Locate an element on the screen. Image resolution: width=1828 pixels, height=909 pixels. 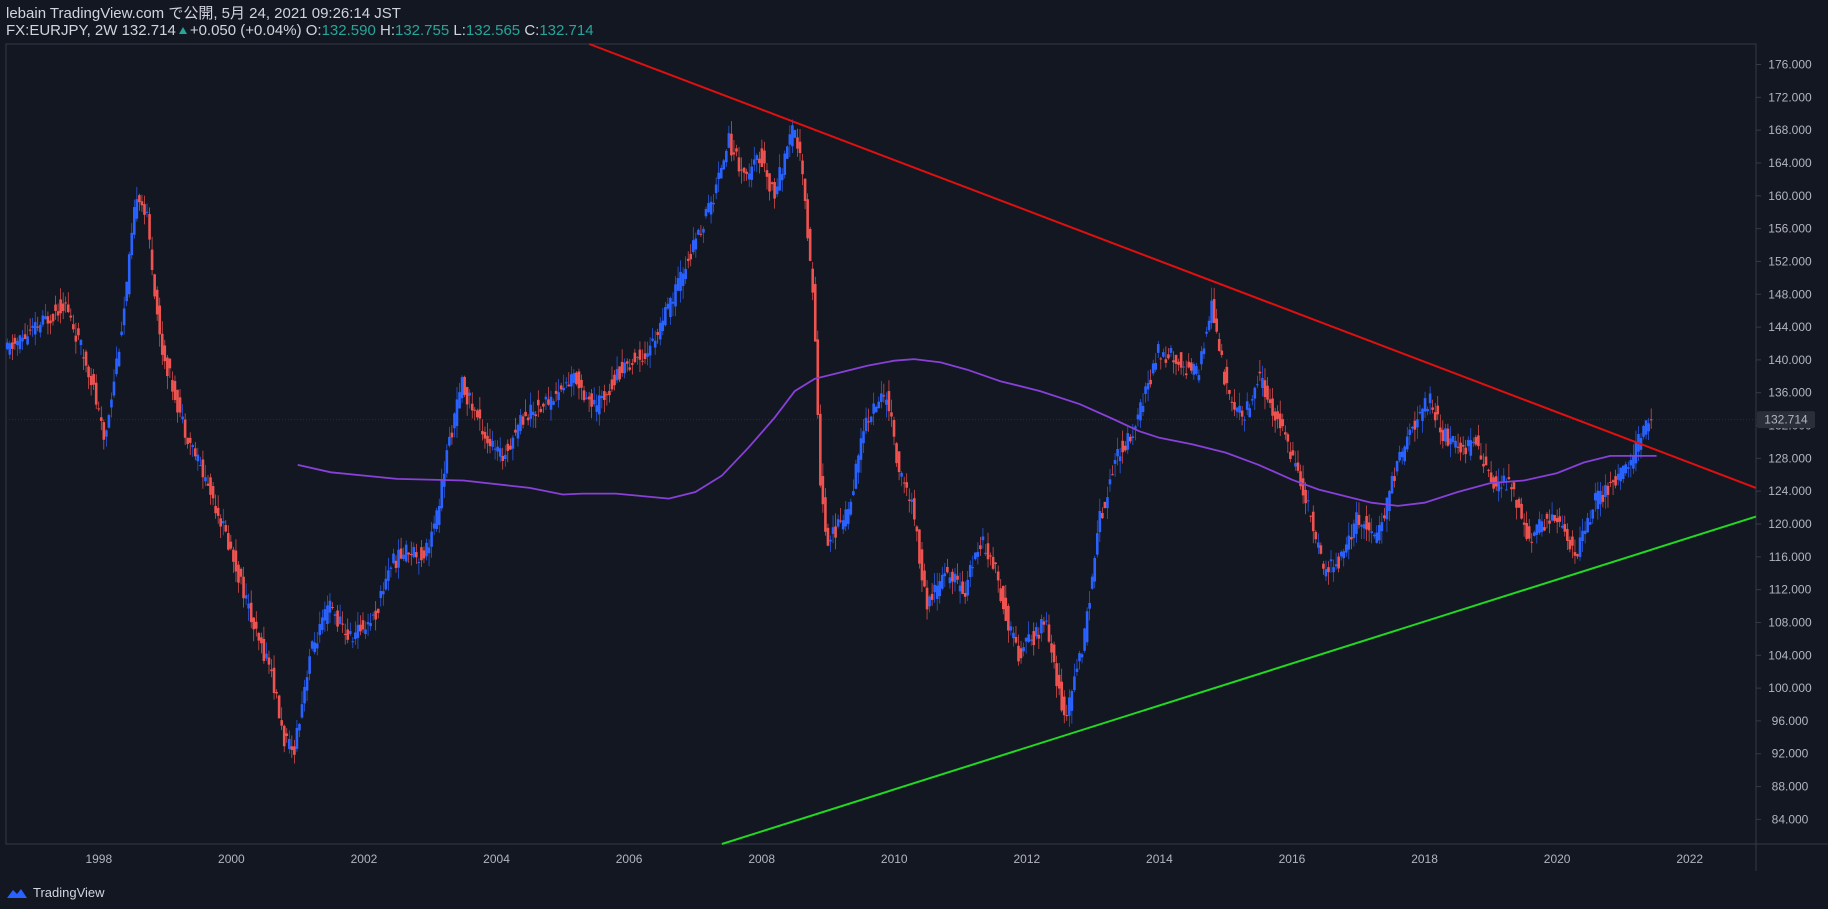
brand-name: TradingView is located at coordinates (69, 892).